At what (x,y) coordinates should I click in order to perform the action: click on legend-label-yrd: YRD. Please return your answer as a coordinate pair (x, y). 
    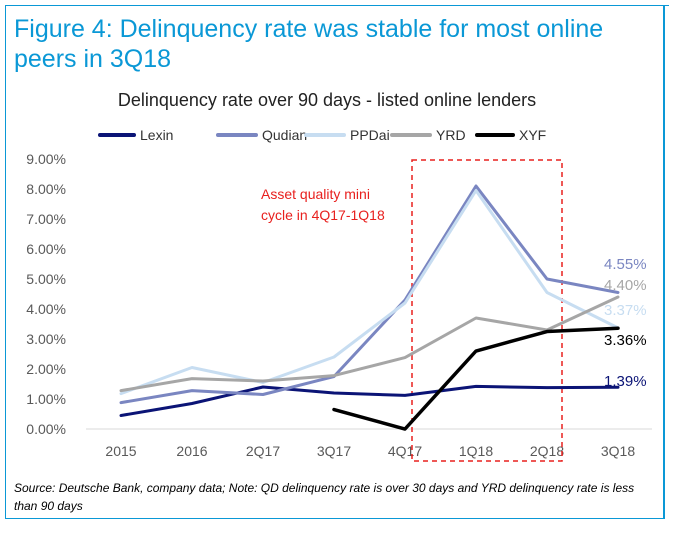
    Looking at the image, I should click on (451, 135).